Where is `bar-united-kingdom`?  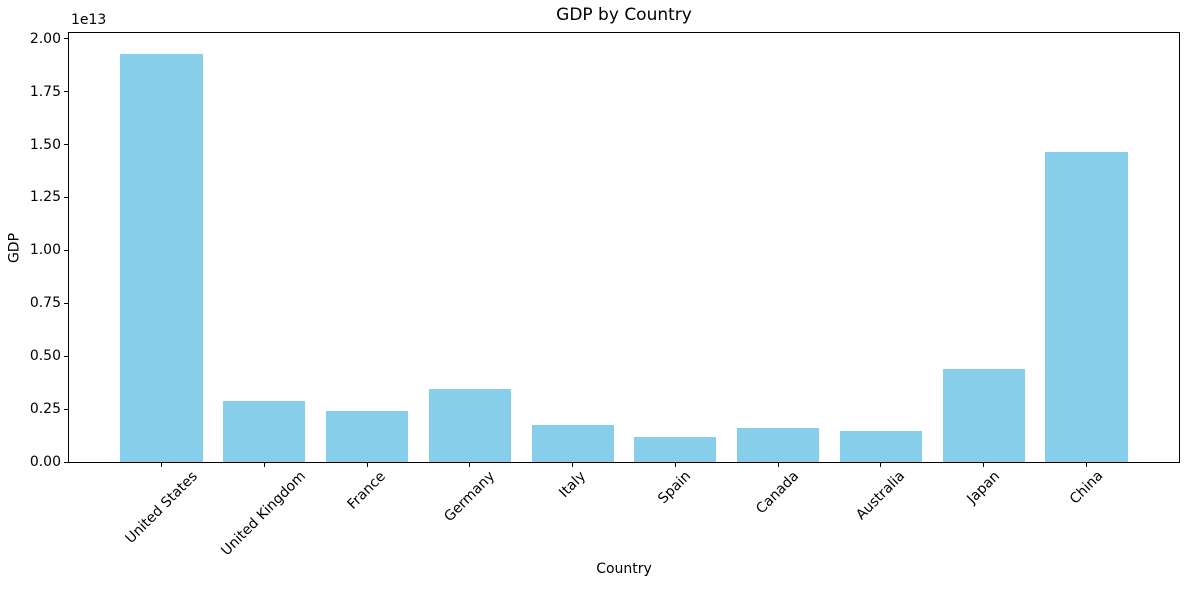
bar-united-kingdom is located at coordinates (264, 431).